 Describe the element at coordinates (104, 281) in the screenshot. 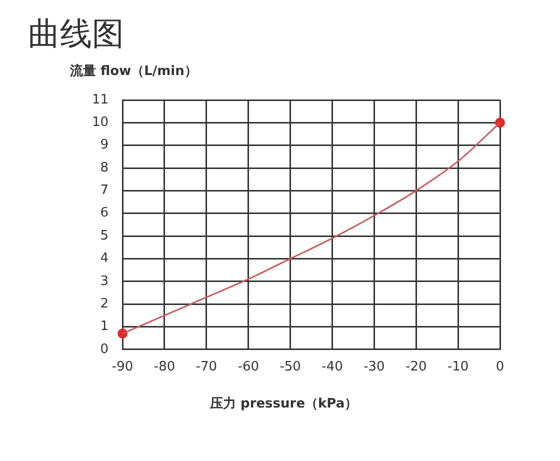

I see `y-tick-label: 3` at that location.